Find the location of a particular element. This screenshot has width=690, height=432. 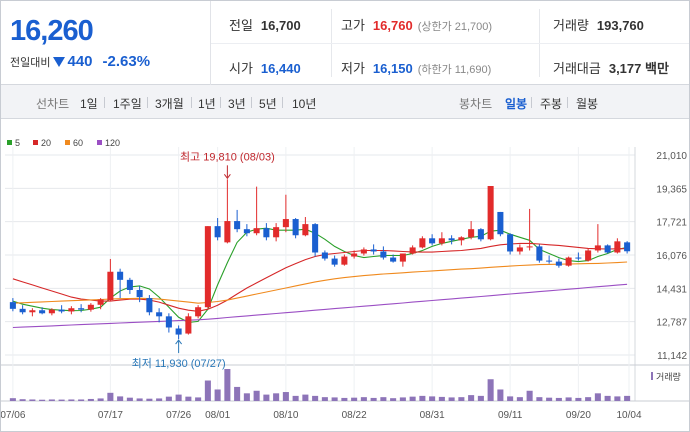

stat-label: 시가 is located at coordinates (241, 68).